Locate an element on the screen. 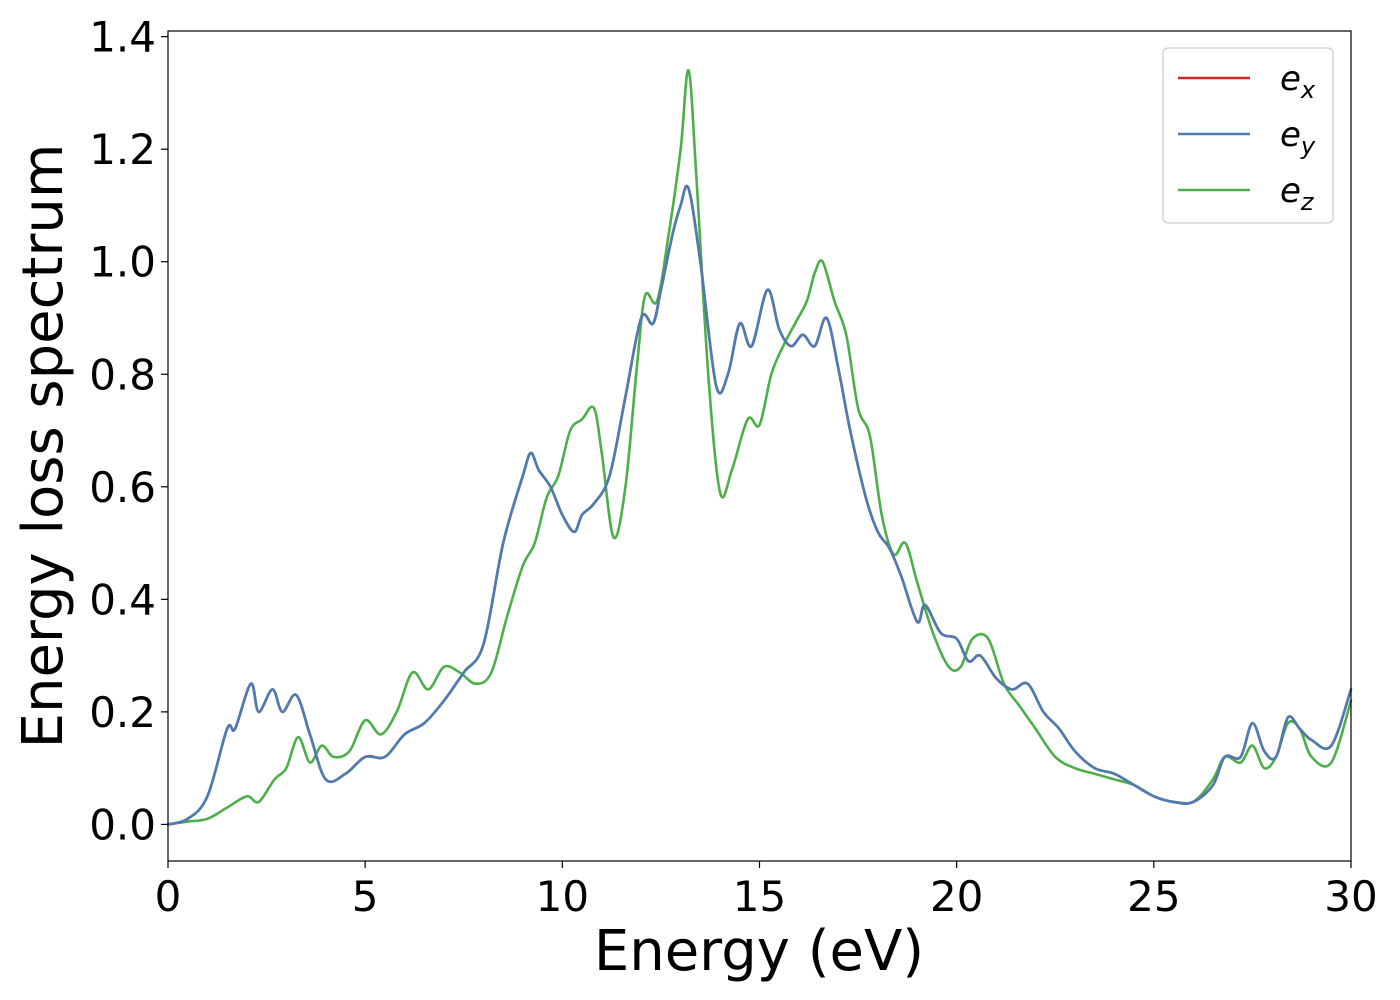  legend-label: ez is located at coordinates (1297, 193).